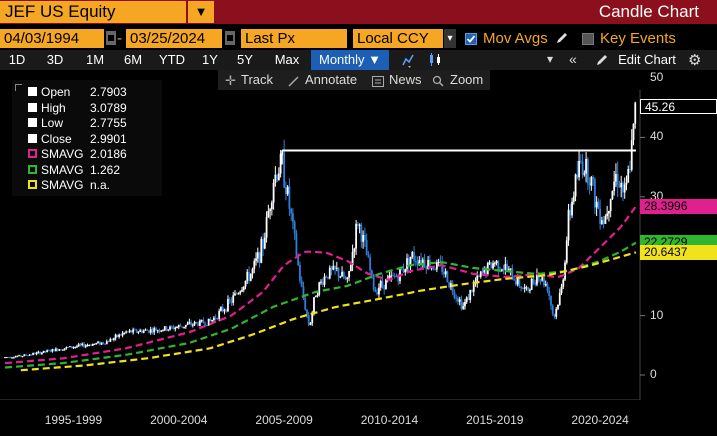 The width and height of the screenshot is (717, 436). Describe the element at coordinates (93, 12) in the screenshot. I see `ticker-field: JEF US Equity` at that location.